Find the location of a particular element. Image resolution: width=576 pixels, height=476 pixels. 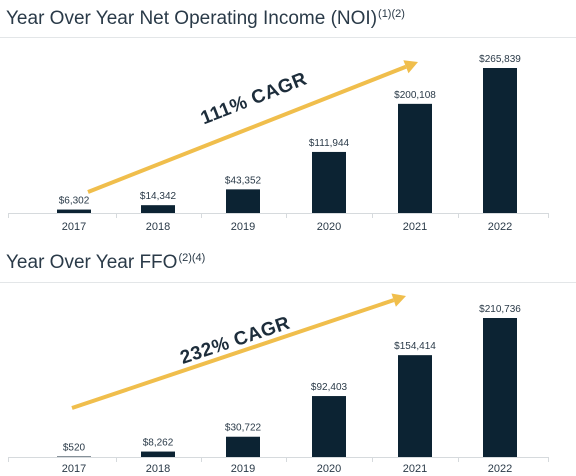

noi-x-tick-2022: 2022 is located at coordinates (500, 227).